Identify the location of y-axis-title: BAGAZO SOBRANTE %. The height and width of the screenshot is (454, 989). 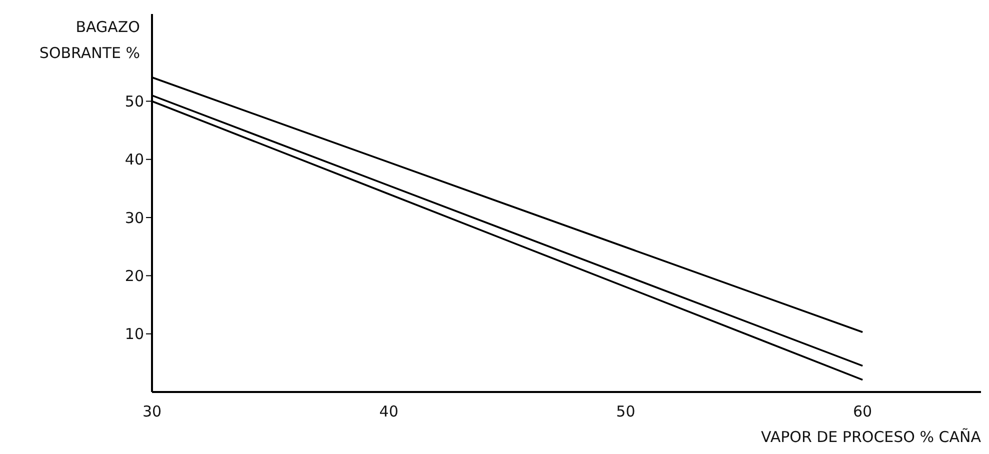
(89, 40).